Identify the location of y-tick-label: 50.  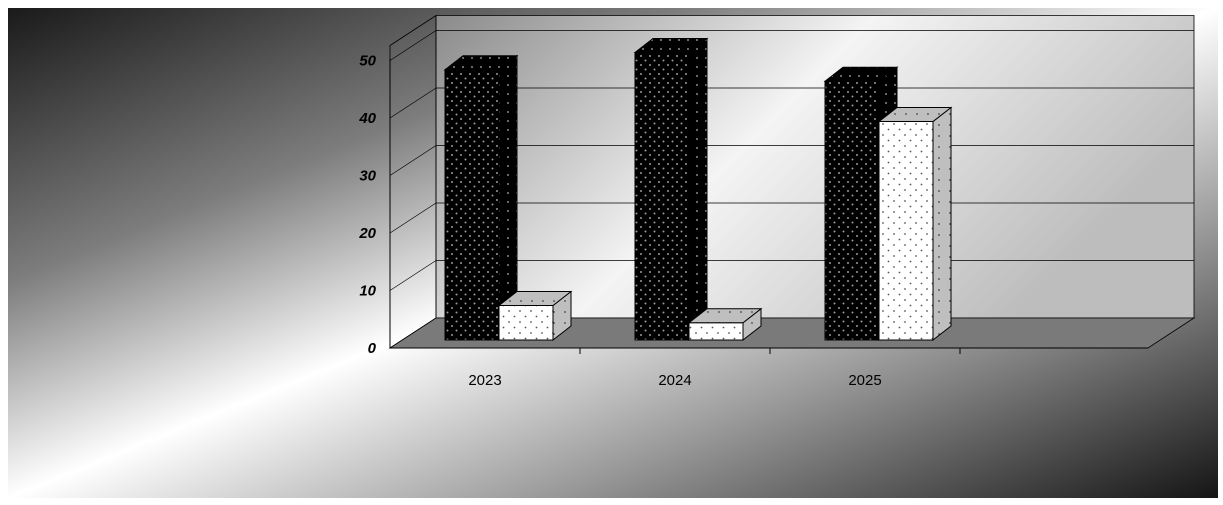
(367, 61).